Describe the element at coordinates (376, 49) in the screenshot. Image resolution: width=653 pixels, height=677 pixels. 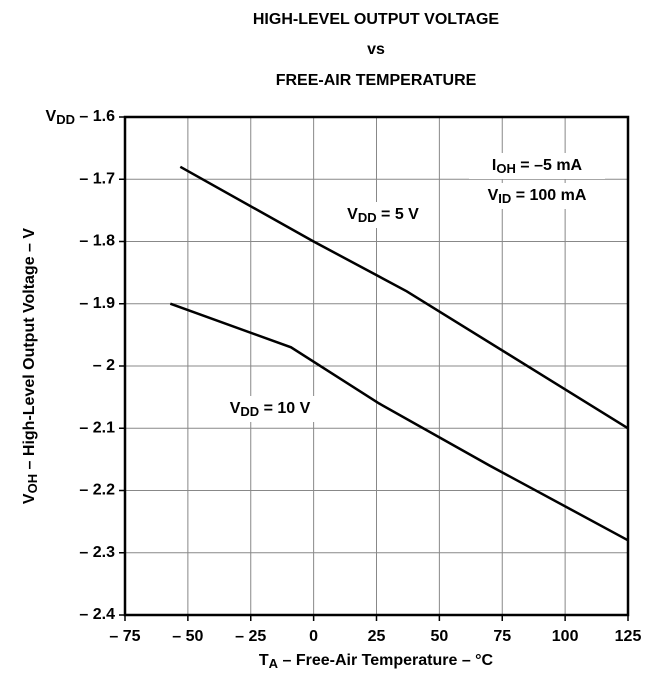
I see `chart-title: vs` at that location.